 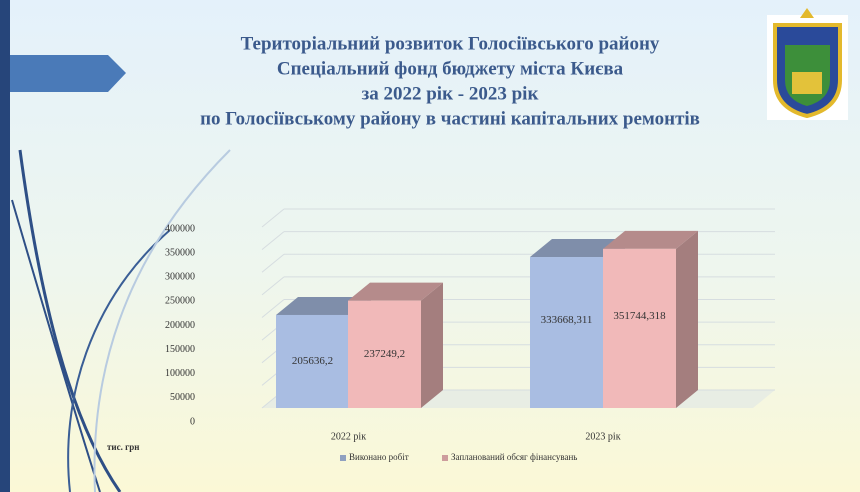 What do you see at coordinates (180, 228) in the screenshot?
I see `y-tick-label: 400000` at bounding box center [180, 228].